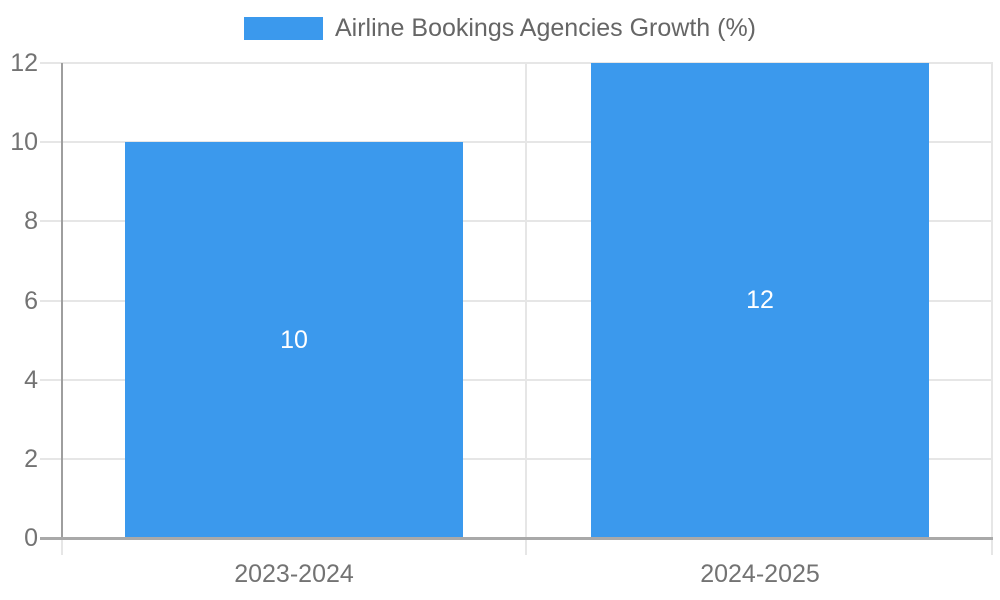 The image size is (1000, 600). What do you see at coordinates (527, 574) in the screenshot?
I see `x-axis-labels: 2023-2024 2024-2025` at bounding box center [527, 574].